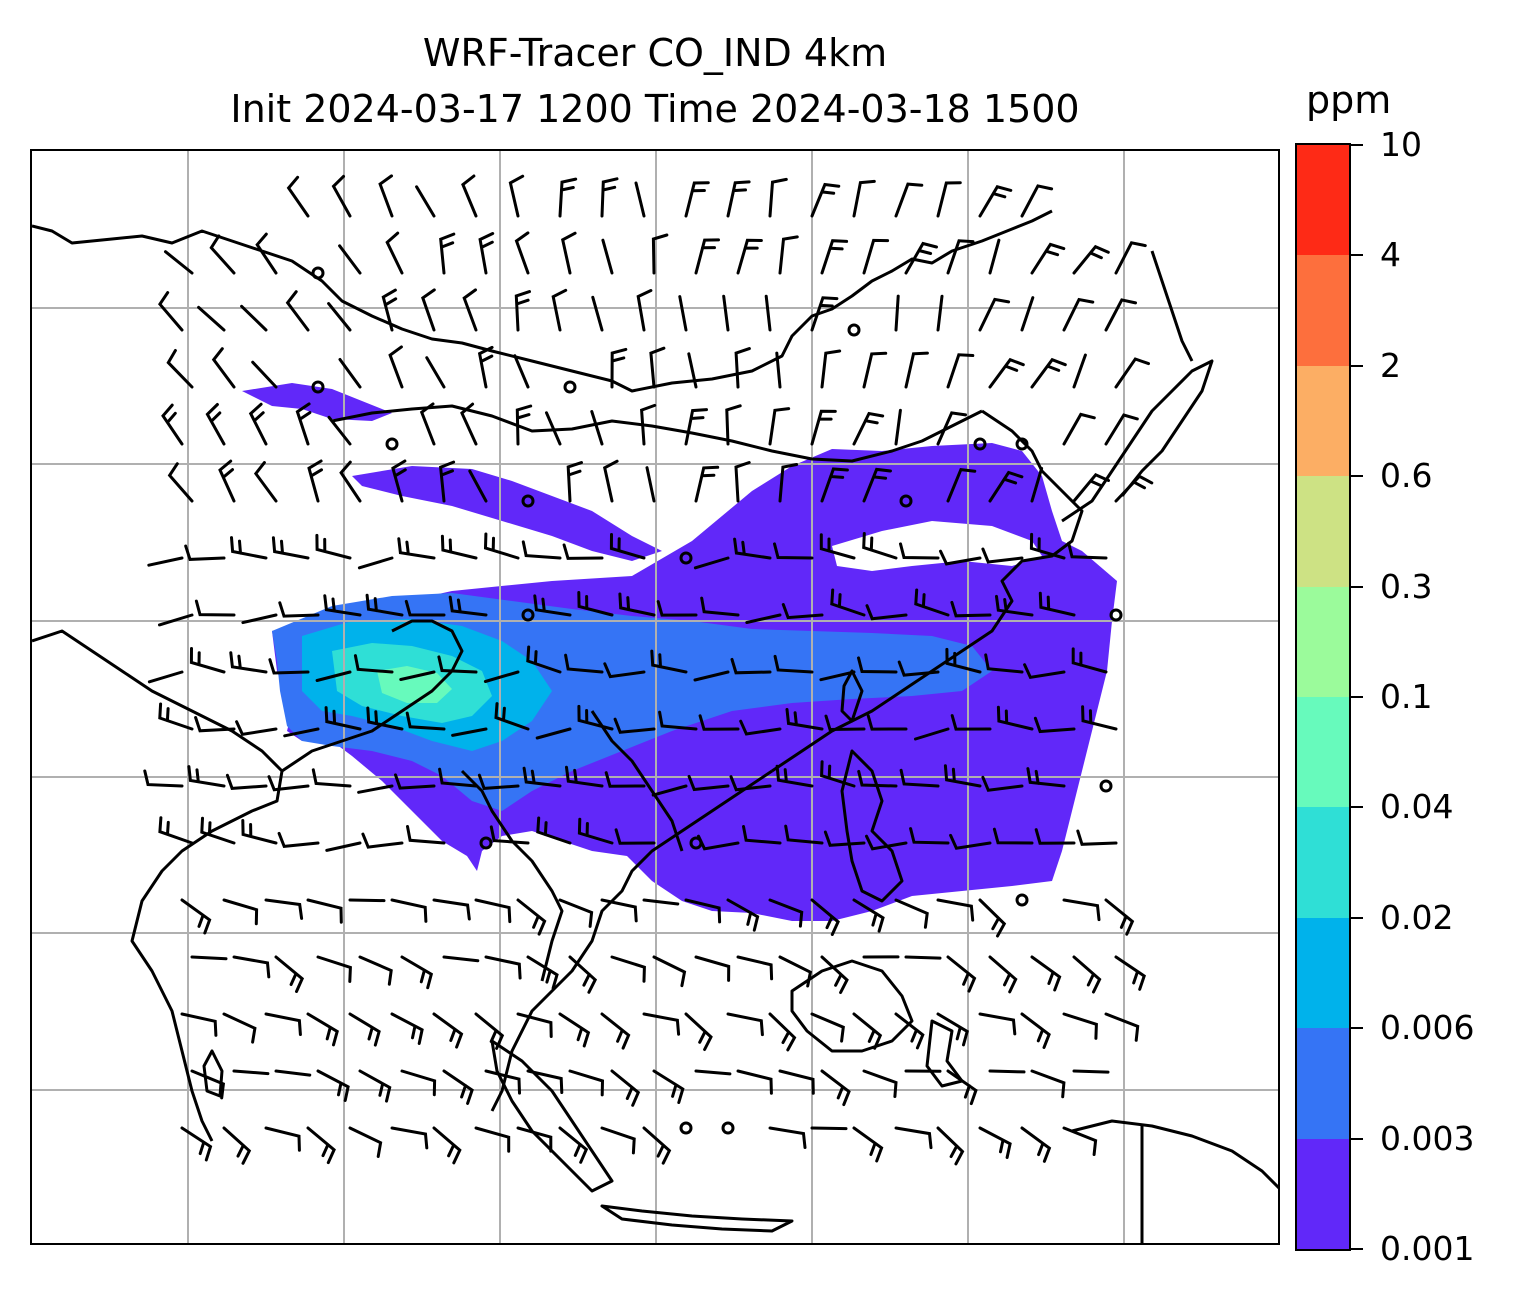 Image resolution: width=1528 pixels, height=1306 pixels. I want to click on myanmar-border, so click(372, 696).